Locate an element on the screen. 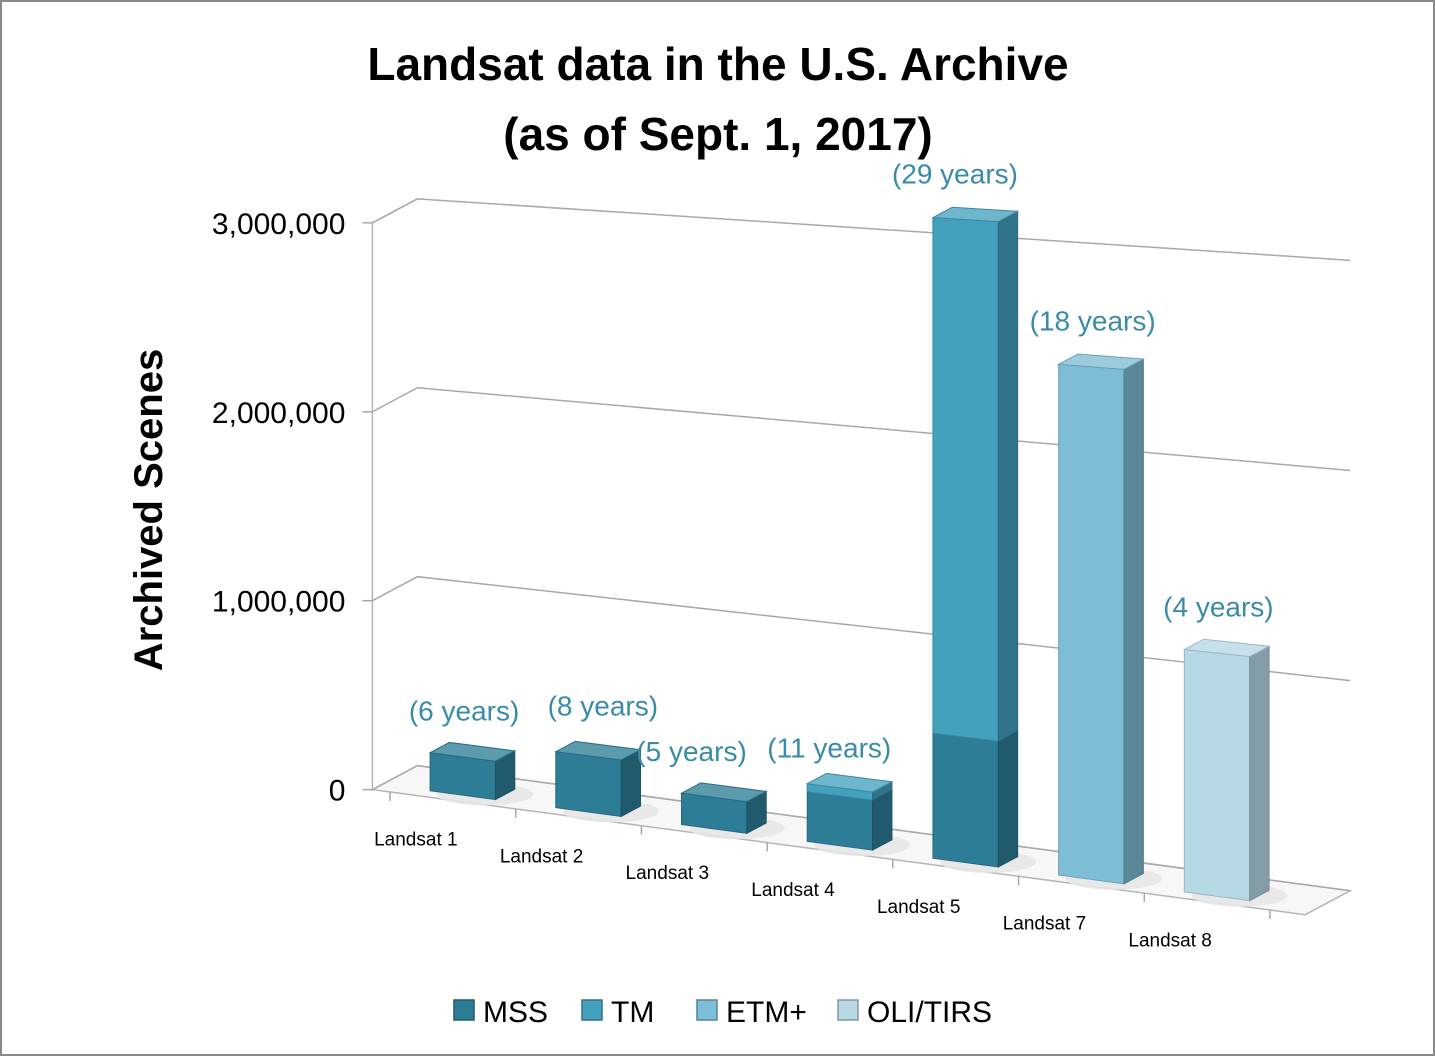 This screenshot has height=1056, width=1435. legend-item: MSS is located at coordinates (500, 1012).